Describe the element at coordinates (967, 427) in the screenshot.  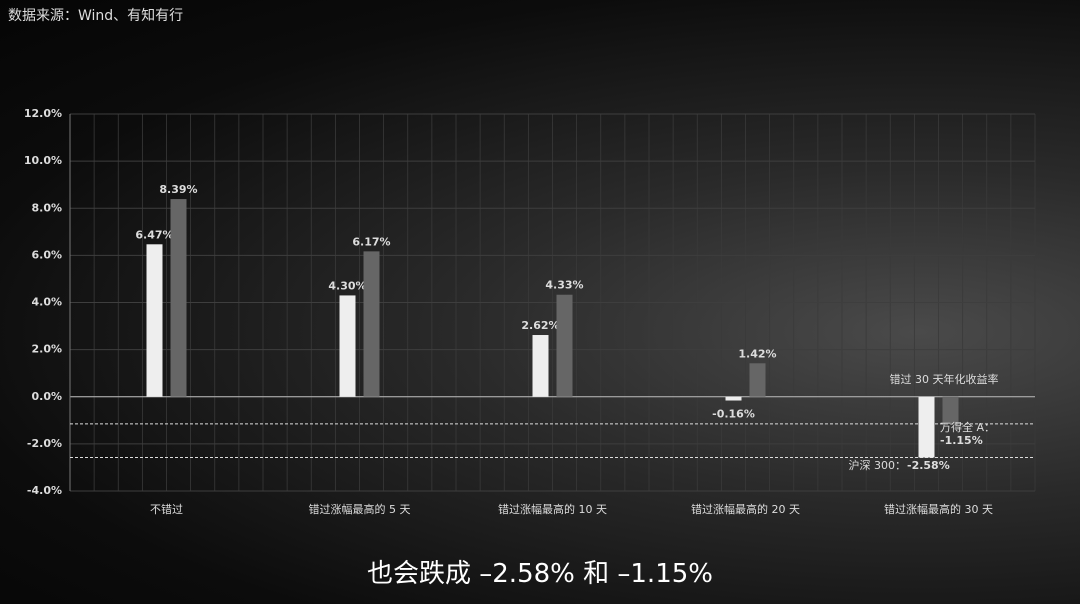
I see `annotation-label: 万得全 A：` at that location.